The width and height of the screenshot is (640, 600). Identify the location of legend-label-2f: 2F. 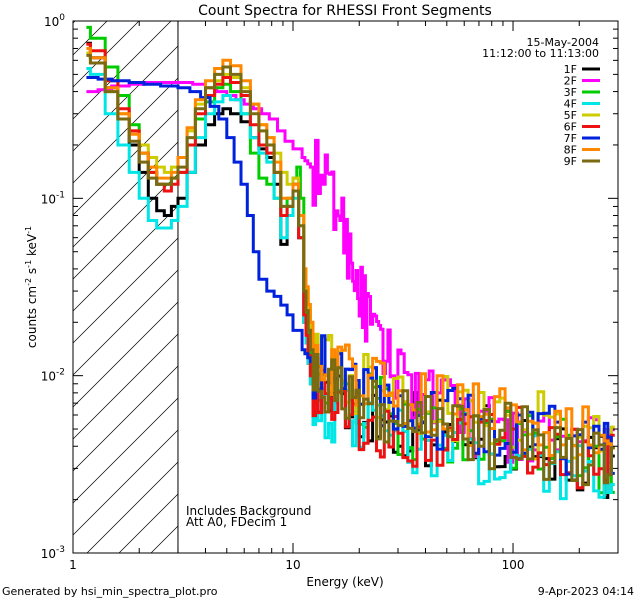
(570, 81).